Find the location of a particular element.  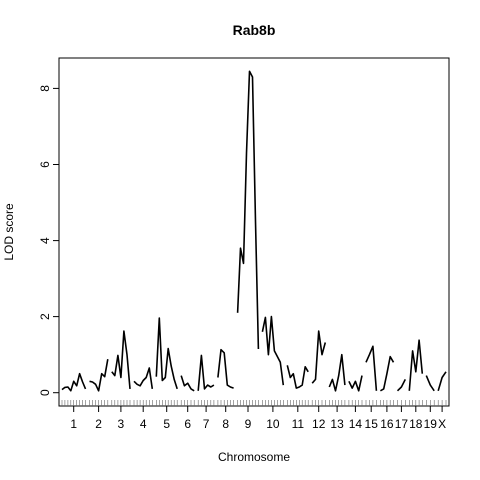

marker-rug is located at coordinates (254, 403).